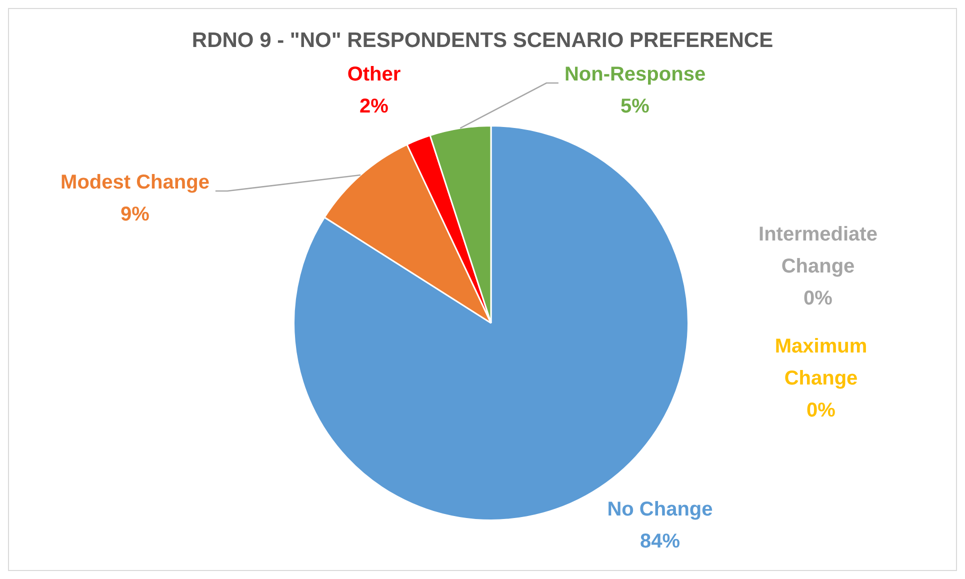 The height and width of the screenshot is (579, 965). Describe the element at coordinates (660, 509) in the screenshot. I see `slice-label: No Change` at that location.